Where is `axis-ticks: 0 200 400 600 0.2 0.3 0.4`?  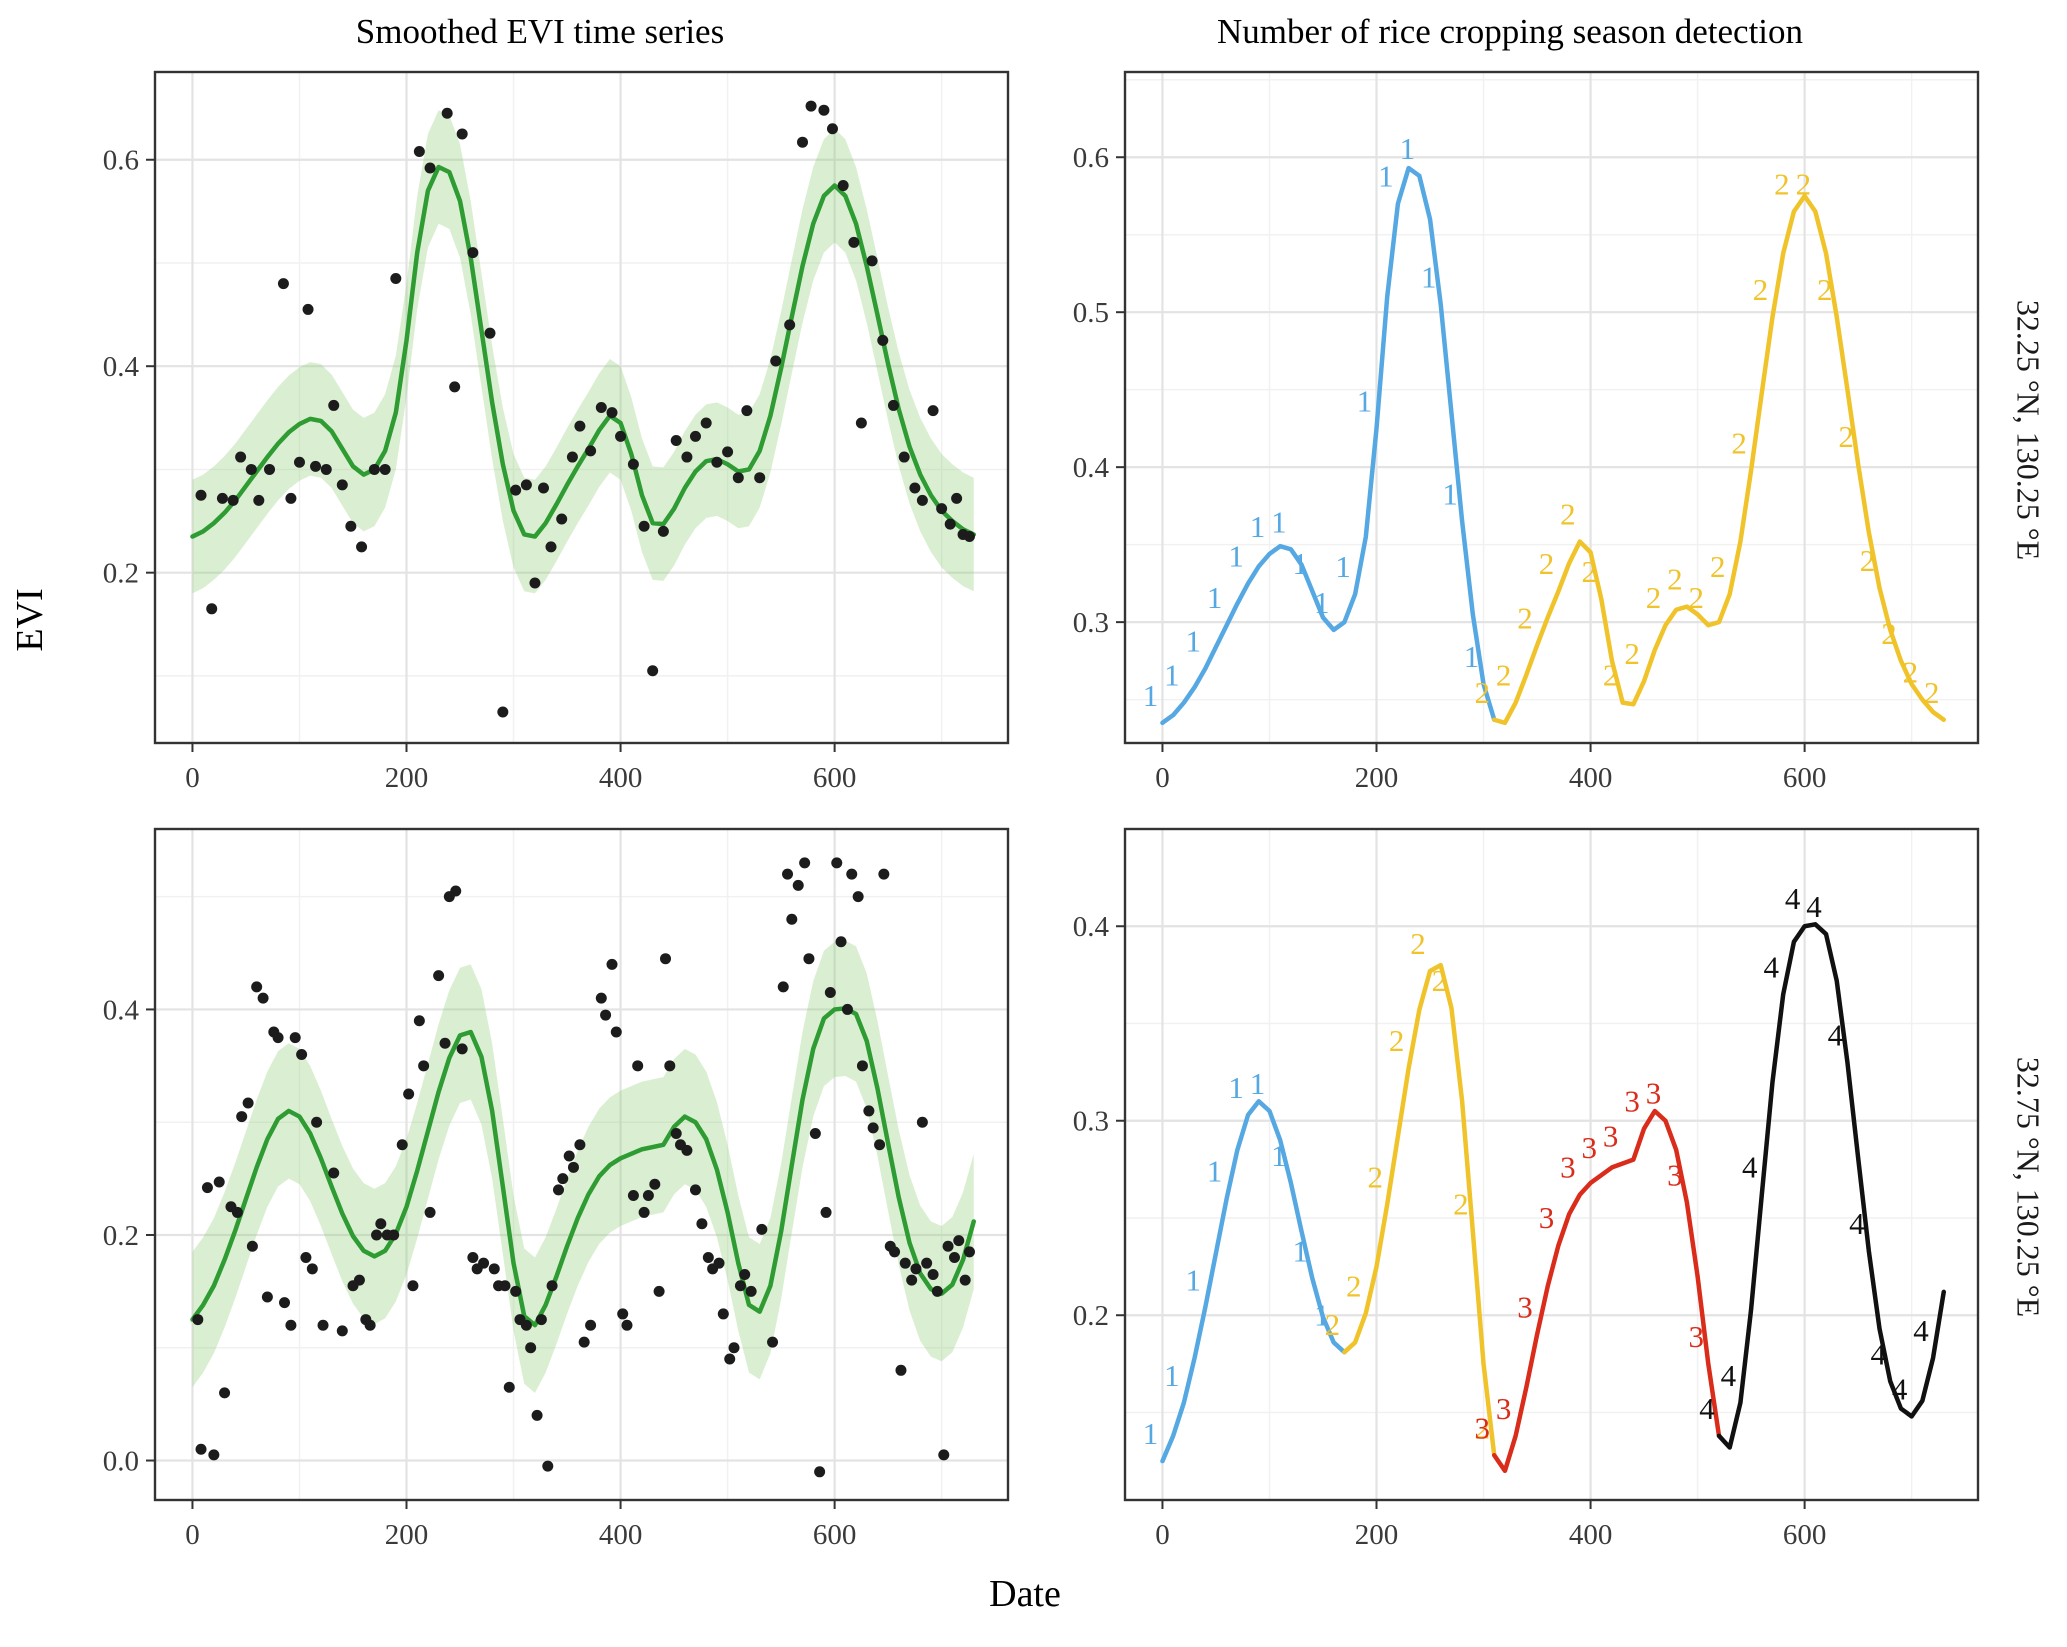 axis-ticks: 0 200 400 600 0.2 0.3 0.4 is located at coordinates (1450, 1231).